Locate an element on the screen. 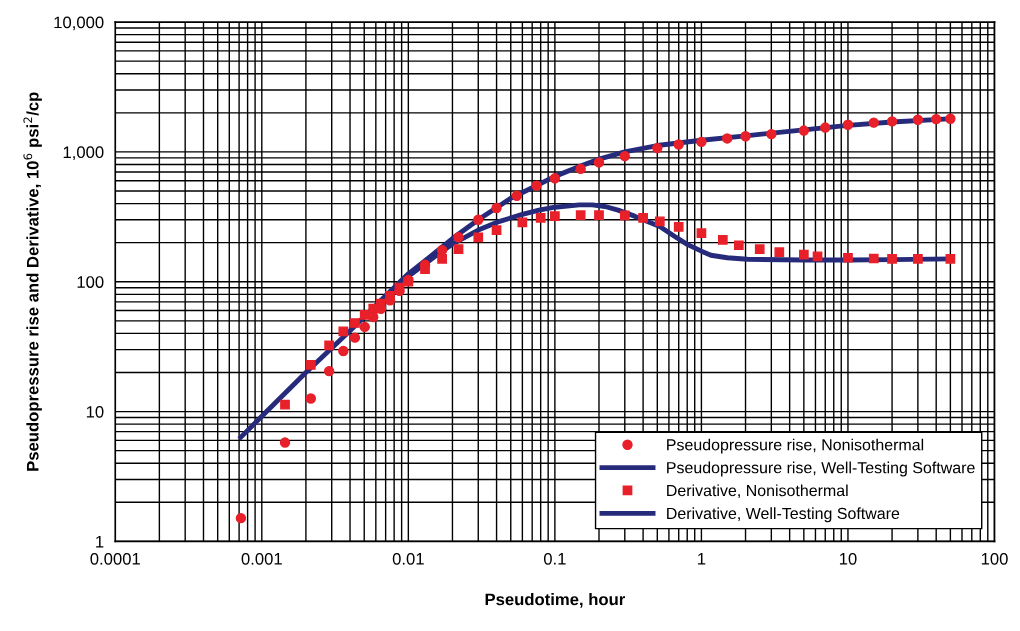  y-tick-label: 10,000 is located at coordinates (79, 23).